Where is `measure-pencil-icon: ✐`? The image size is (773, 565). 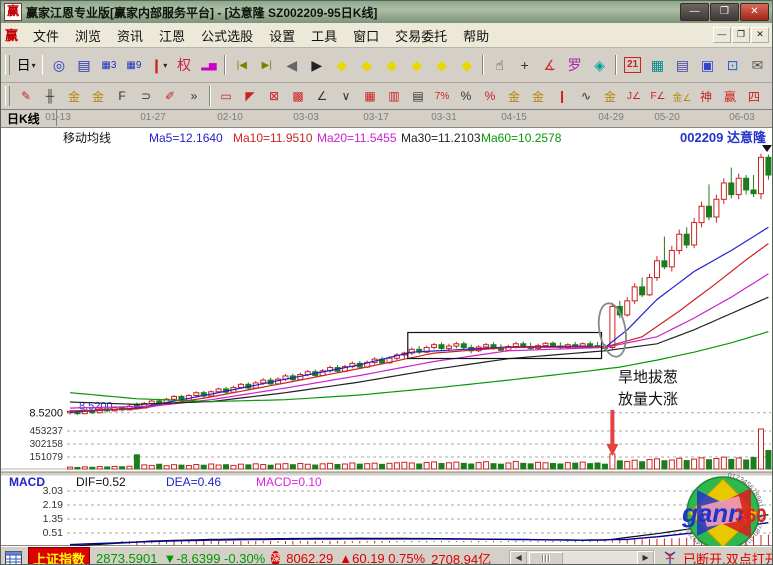
measure-pencil-icon: ✐ is located at coordinates (170, 96).